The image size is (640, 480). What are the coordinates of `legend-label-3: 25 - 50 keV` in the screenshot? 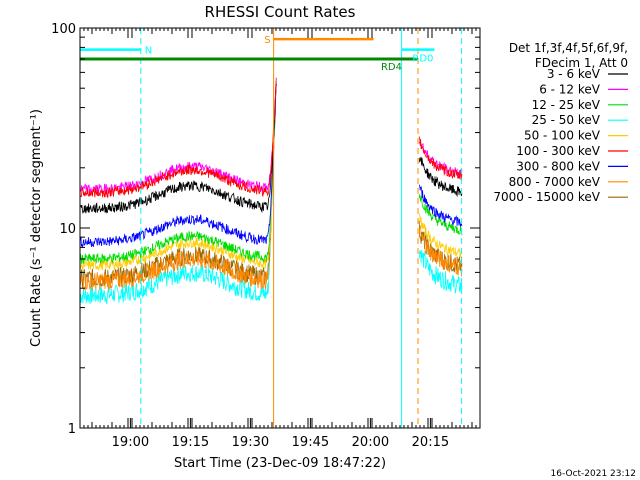 It's located at (566, 120).